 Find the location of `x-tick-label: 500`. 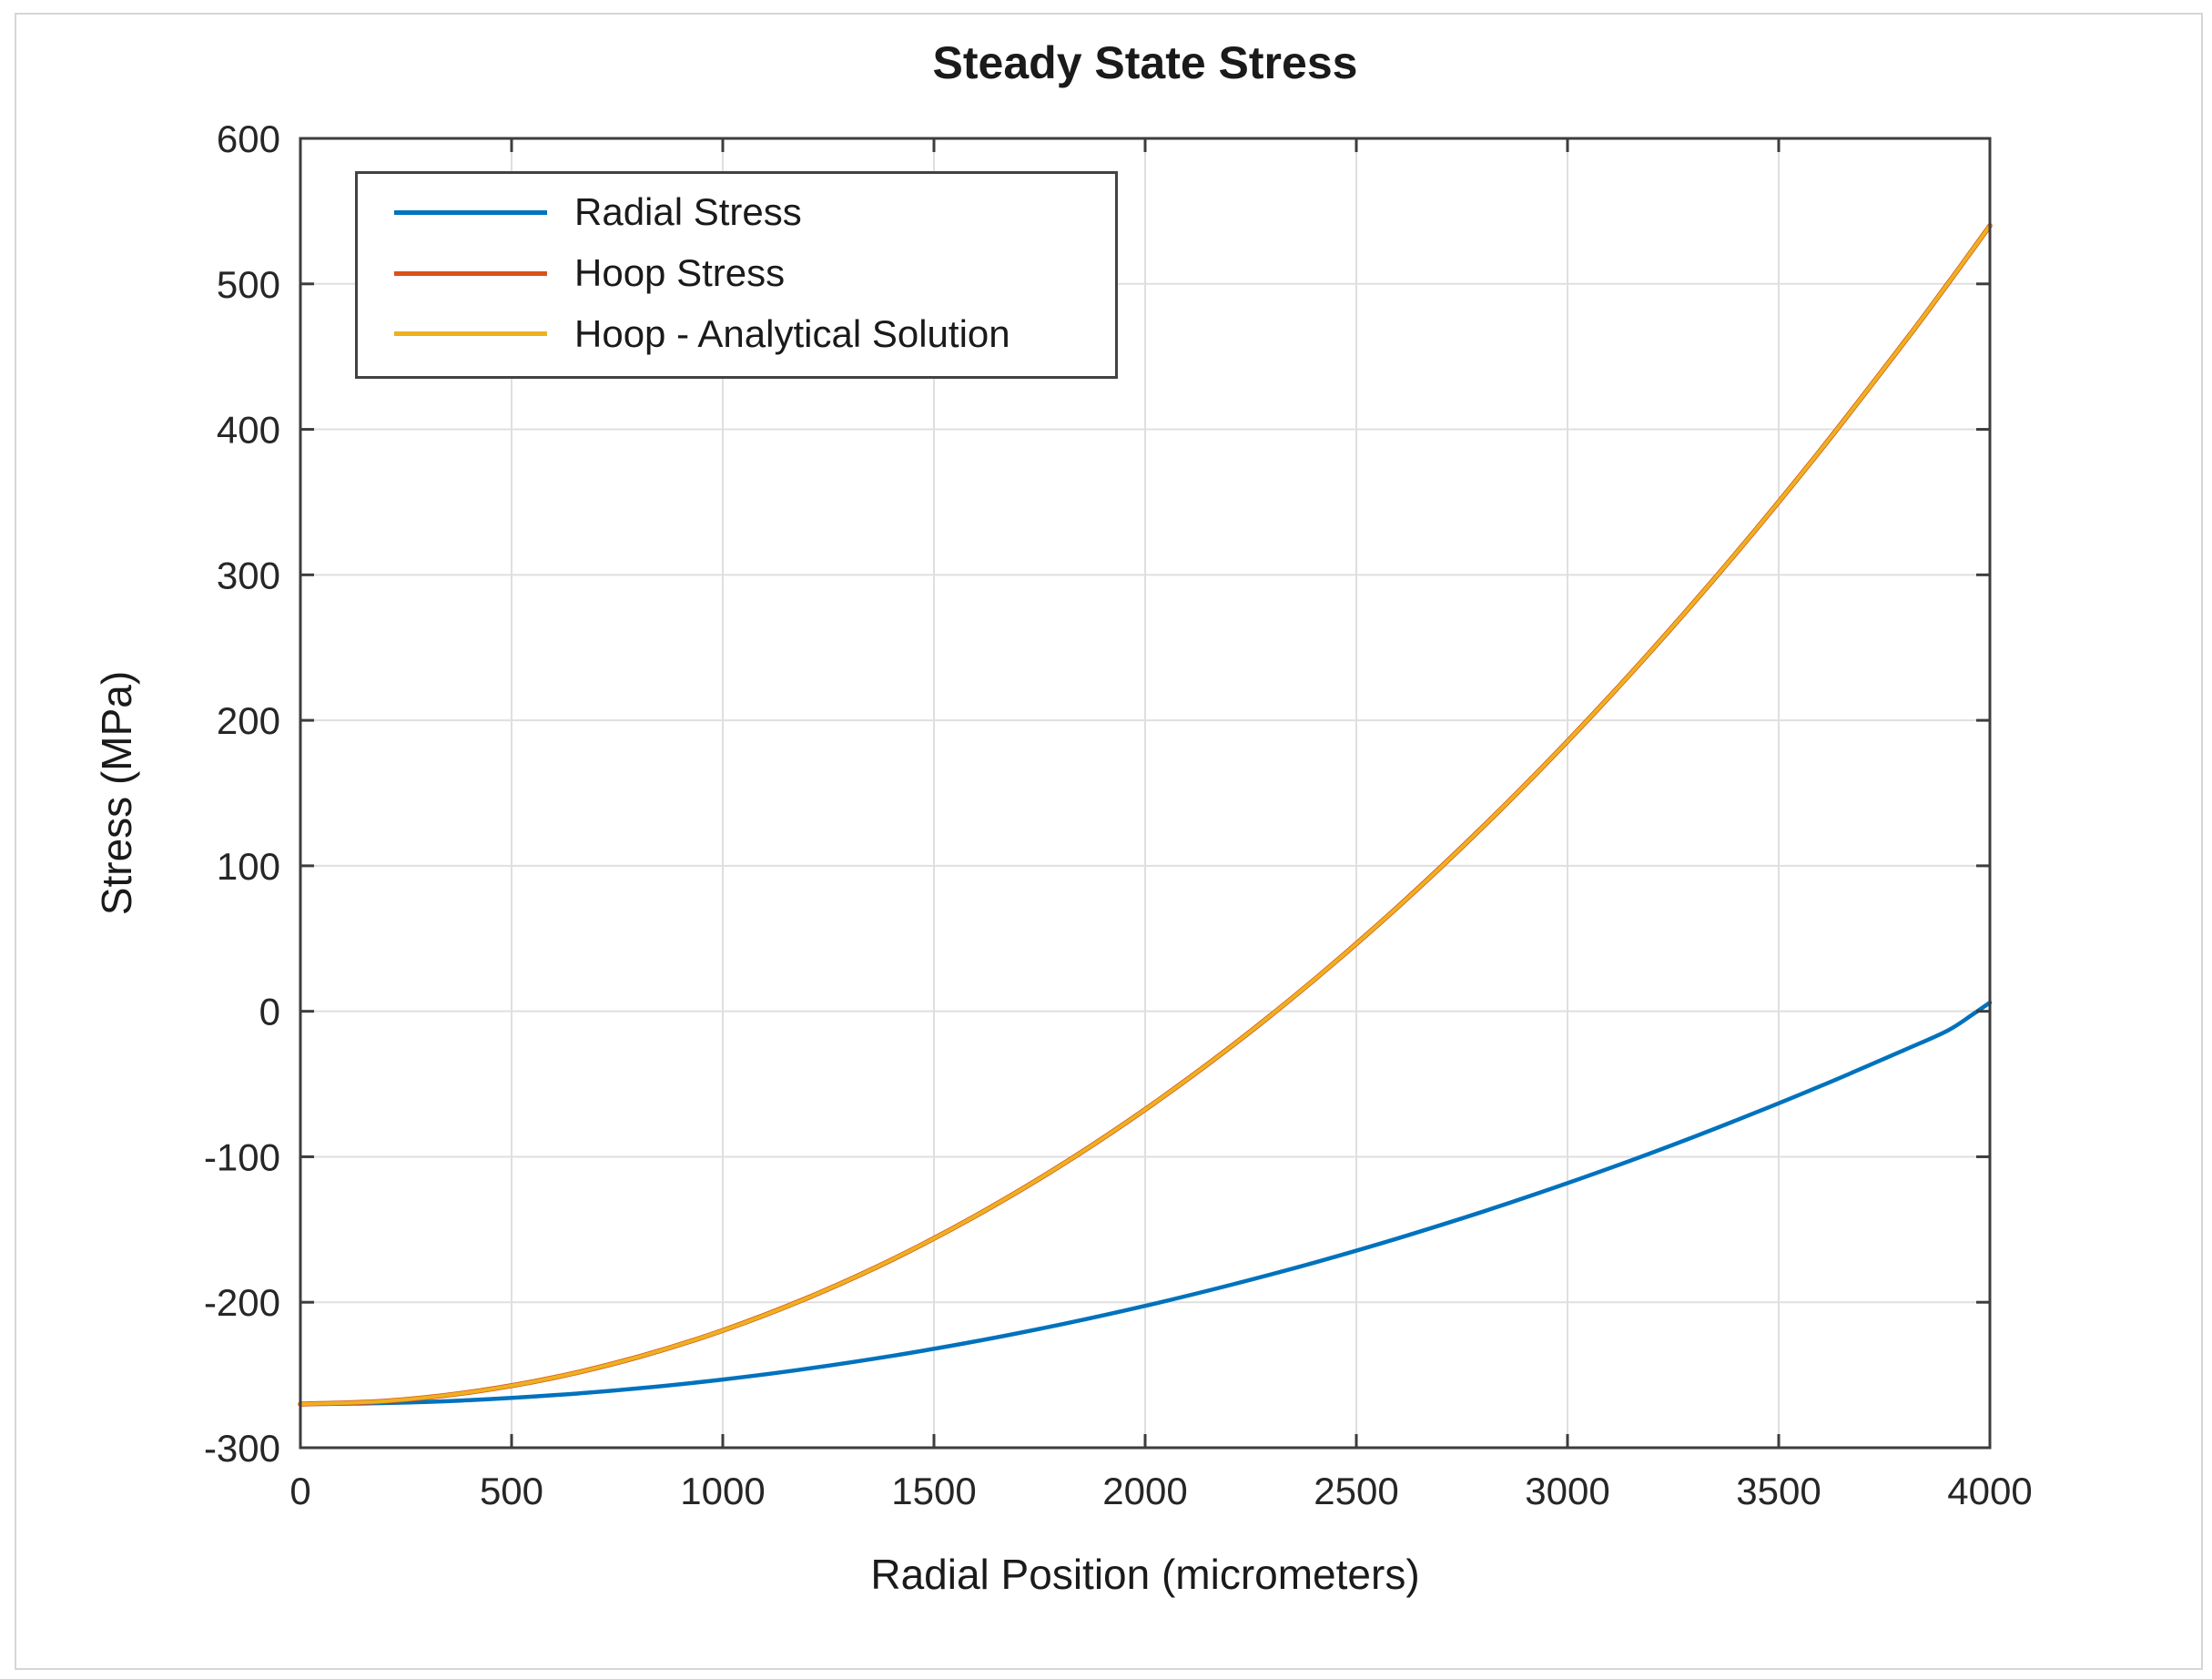

x-tick-label: 500 is located at coordinates (511, 1491).